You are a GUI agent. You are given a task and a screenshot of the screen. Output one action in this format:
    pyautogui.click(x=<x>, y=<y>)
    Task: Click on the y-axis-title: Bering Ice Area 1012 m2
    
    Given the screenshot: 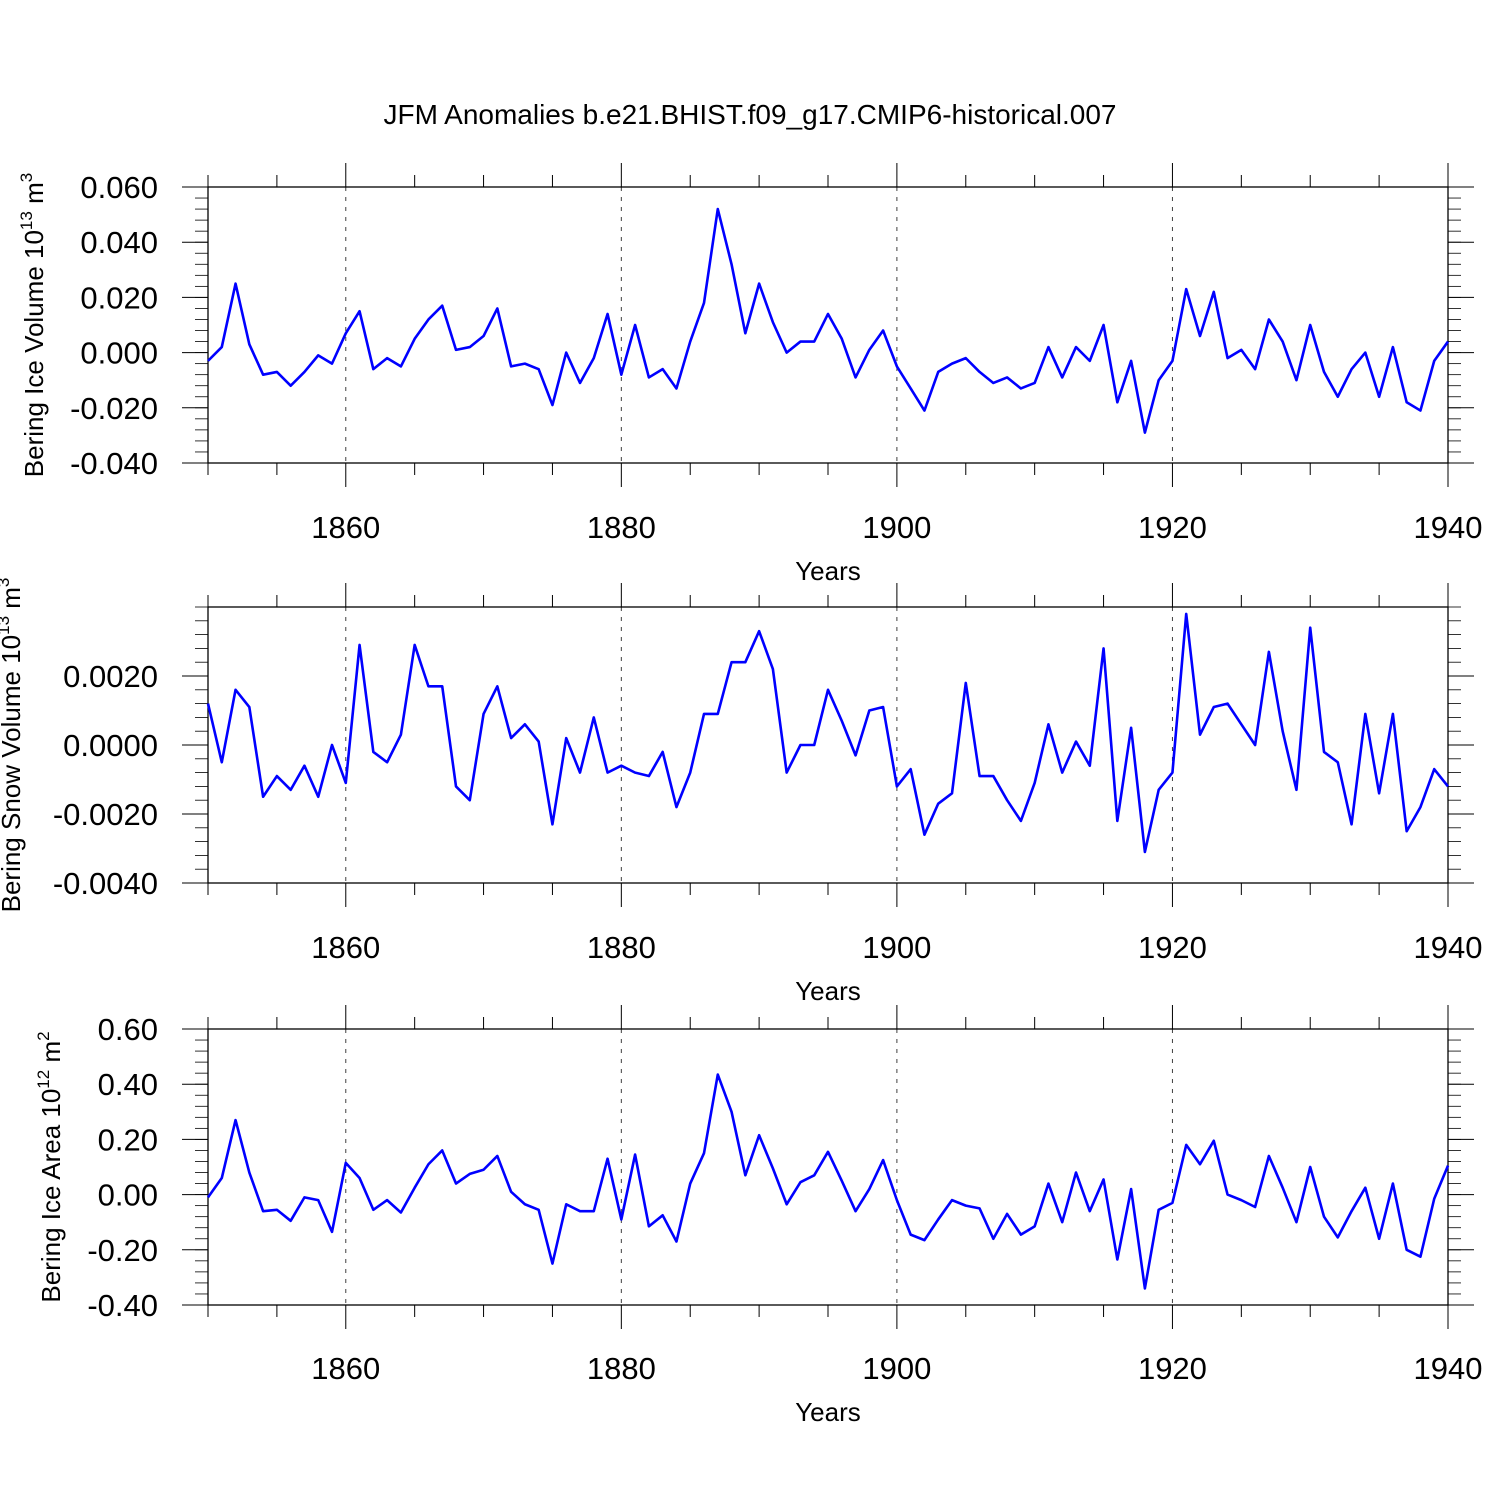 What is the action you would take?
    pyautogui.click(x=50, y=1166)
    